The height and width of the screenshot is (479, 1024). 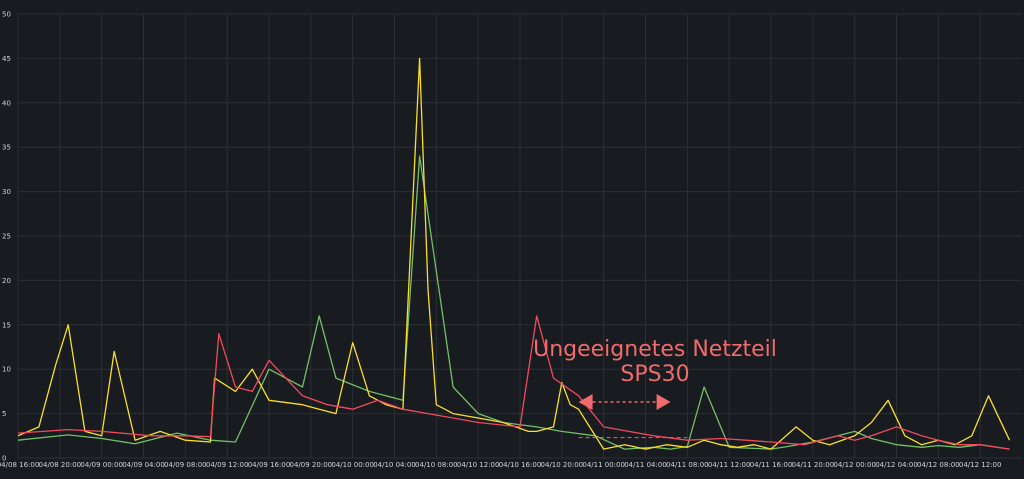 I want to click on y-tick-label: 45, so click(x=6, y=59).